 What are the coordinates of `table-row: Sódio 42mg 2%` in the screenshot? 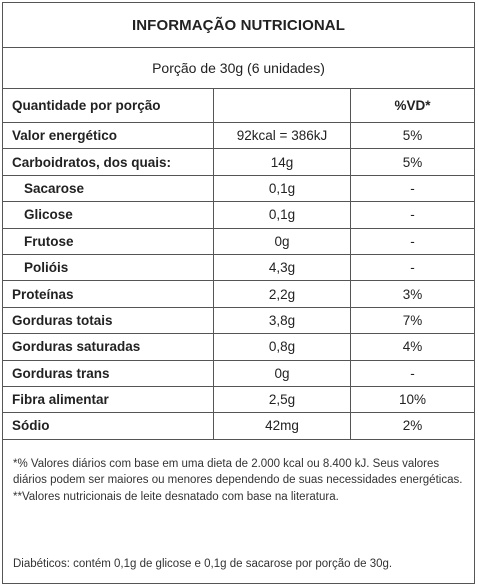 It's located at (238, 426).